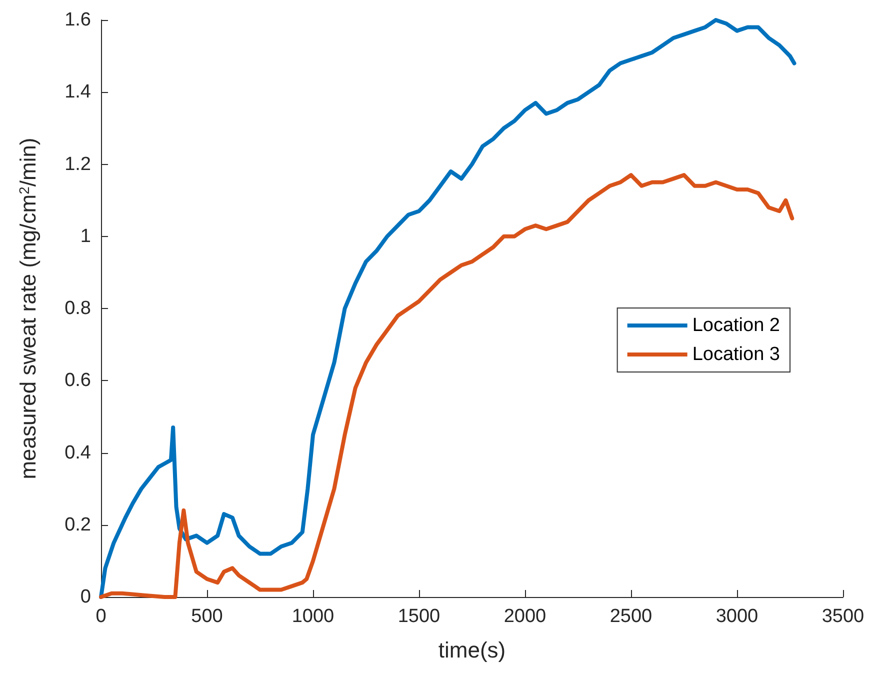  I want to click on y-tick-label: 0, so click(85, 597).